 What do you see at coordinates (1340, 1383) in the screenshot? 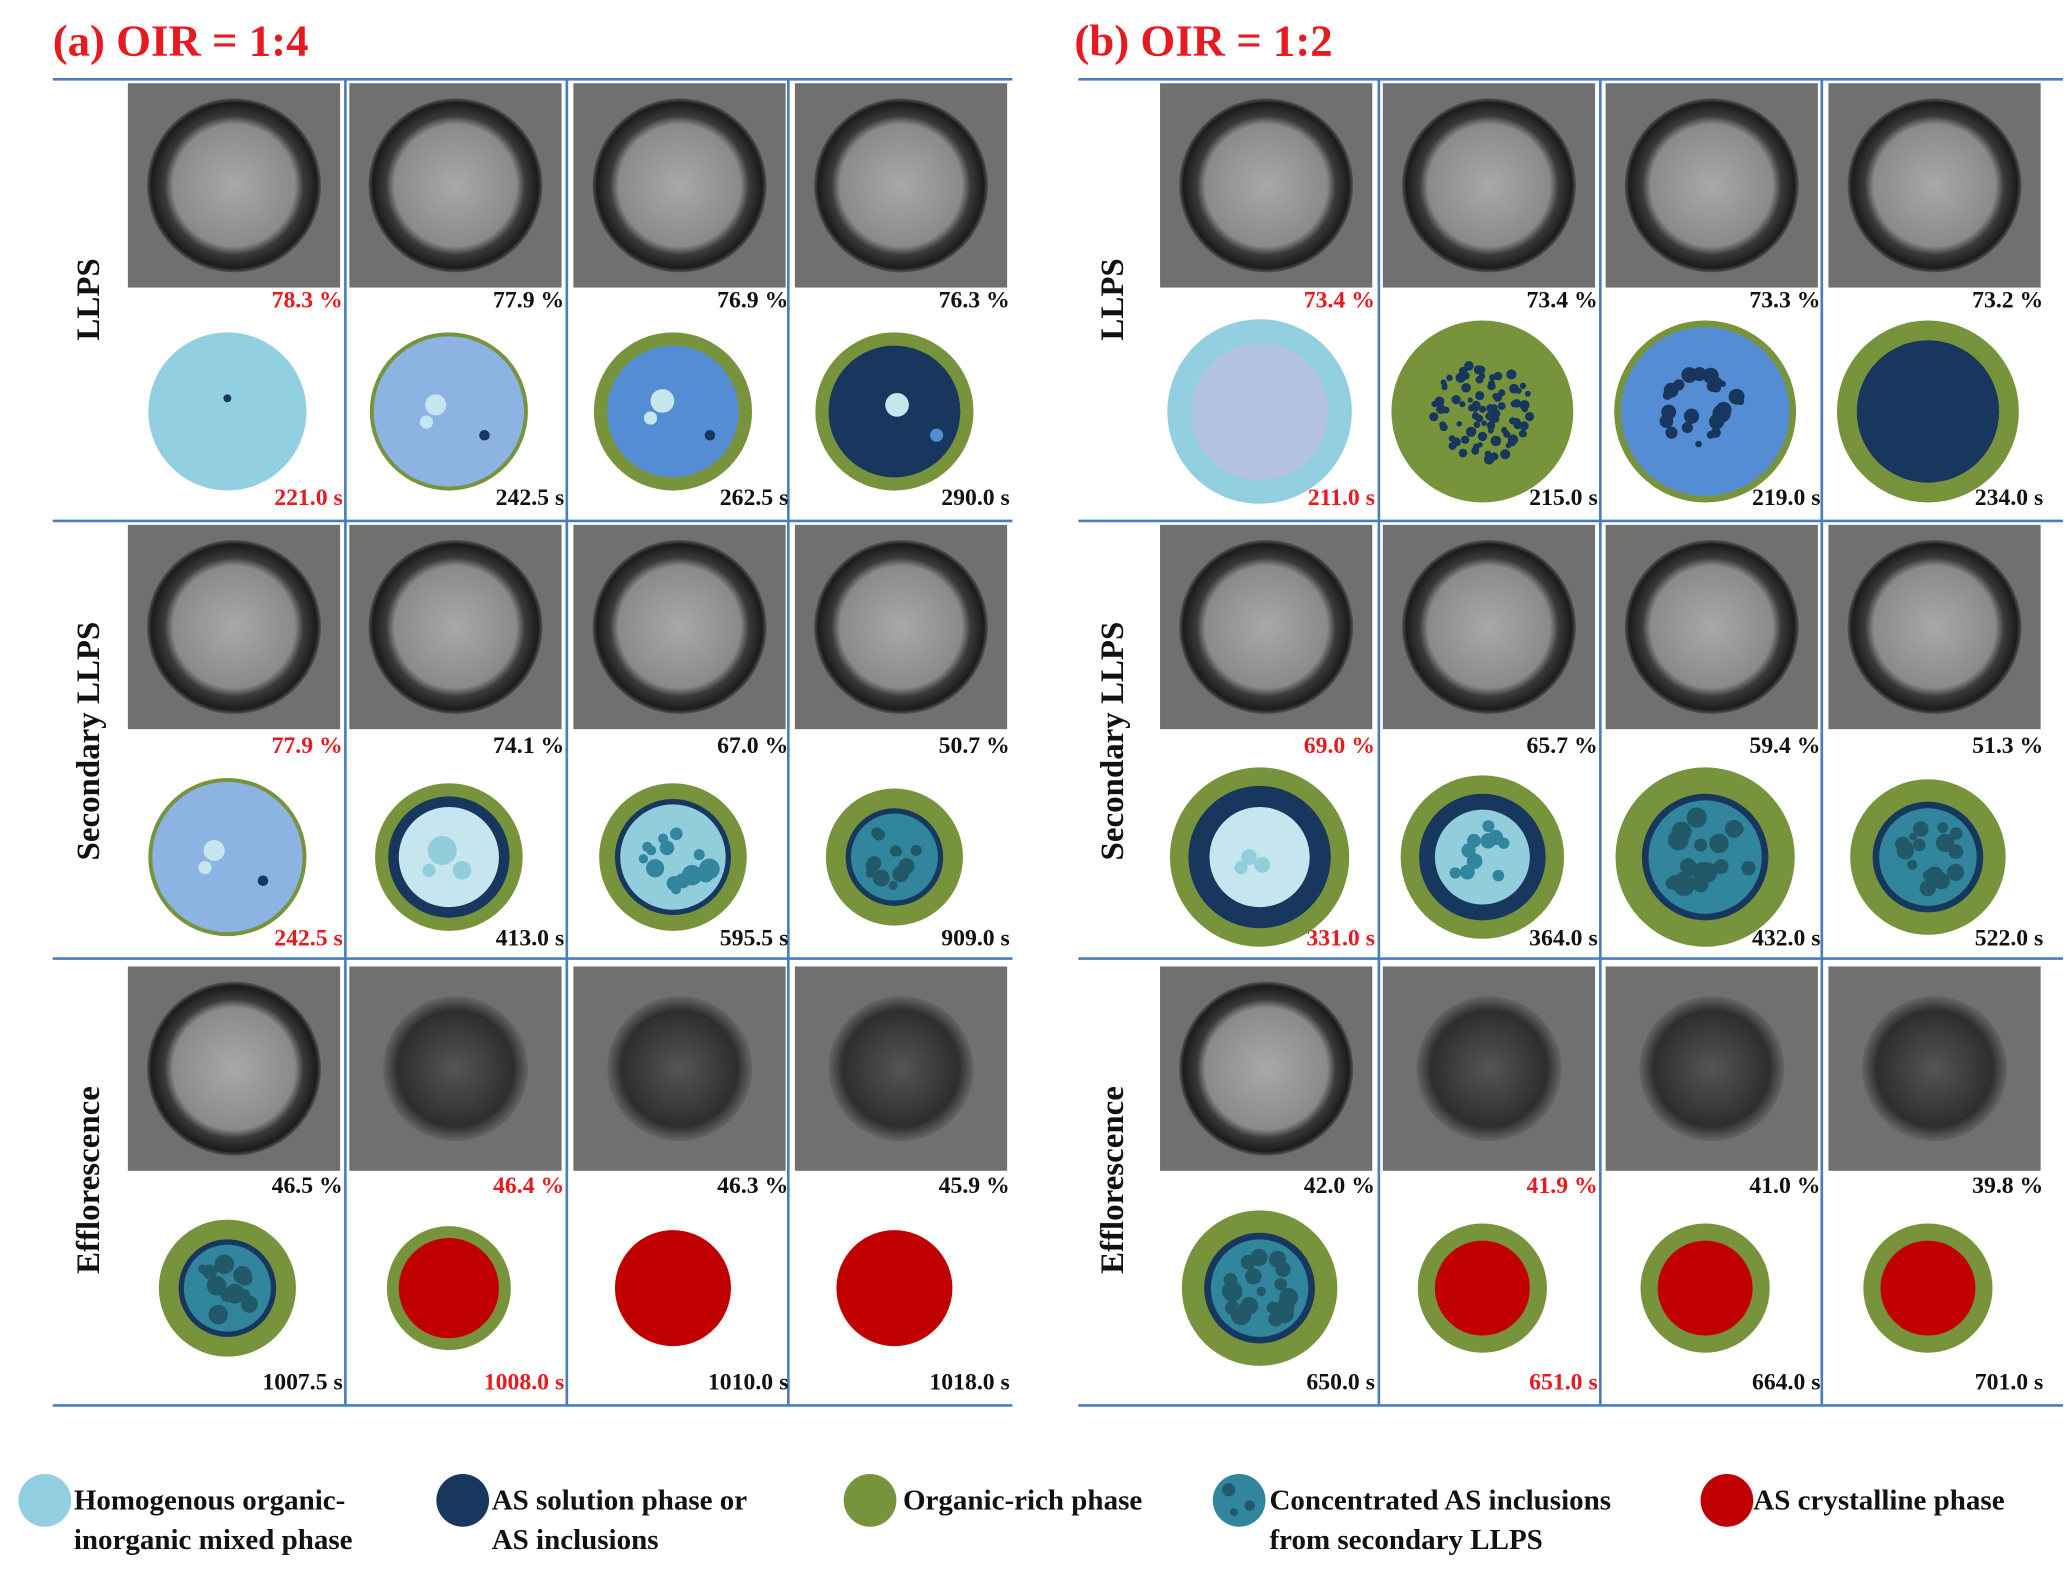
I see `time-label: 650.0 s` at bounding box center [1340, 1383].